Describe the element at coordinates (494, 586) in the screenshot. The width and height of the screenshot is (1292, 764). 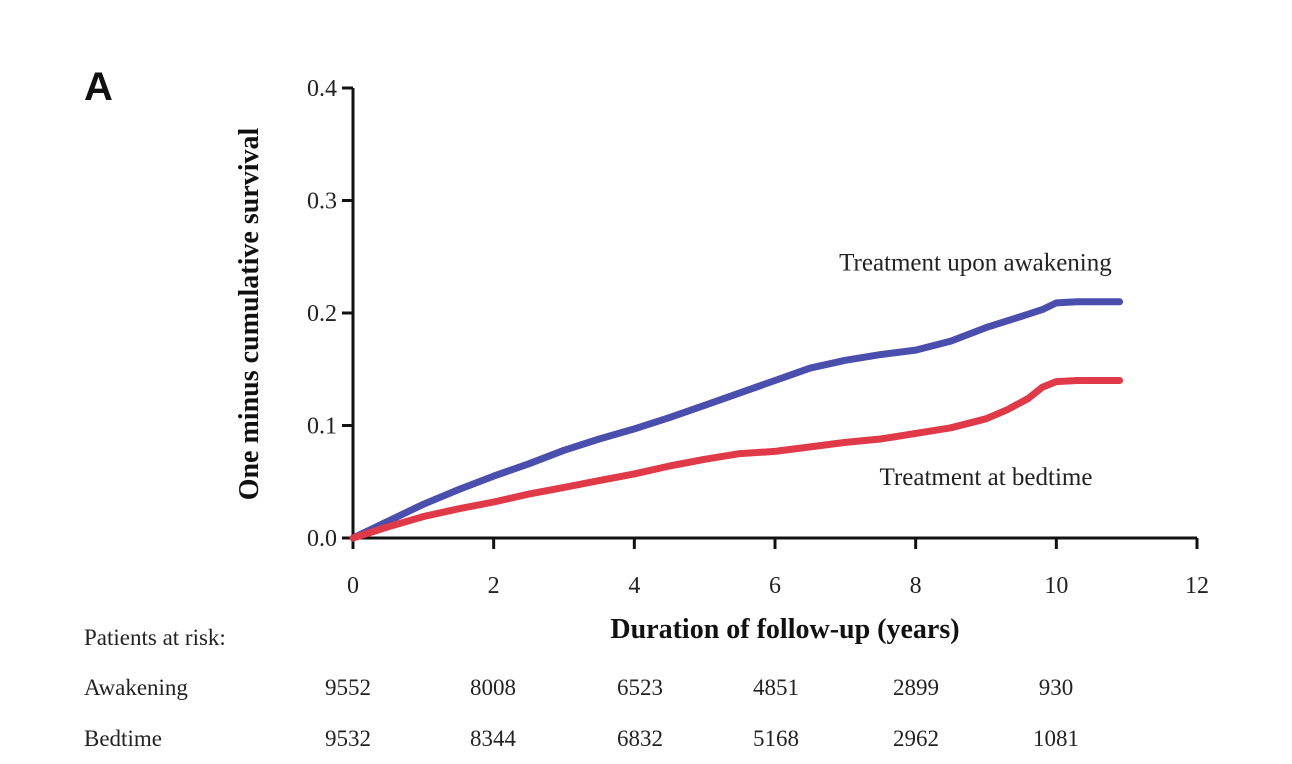
I see `x-tick-label: 2` at that location.